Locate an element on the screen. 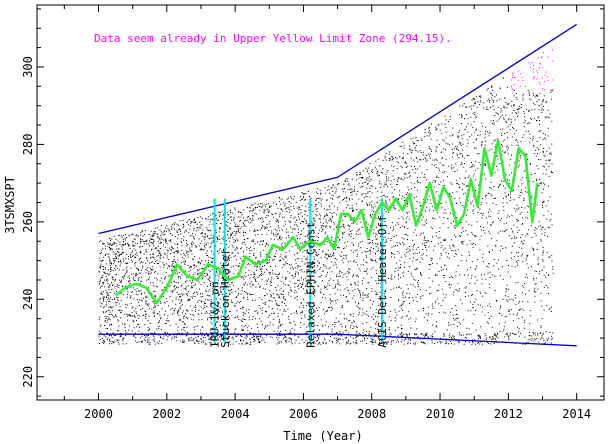 This screenshot has width=610, height=444. x-tick-label: 2004 is located at coordinates (235, 414).